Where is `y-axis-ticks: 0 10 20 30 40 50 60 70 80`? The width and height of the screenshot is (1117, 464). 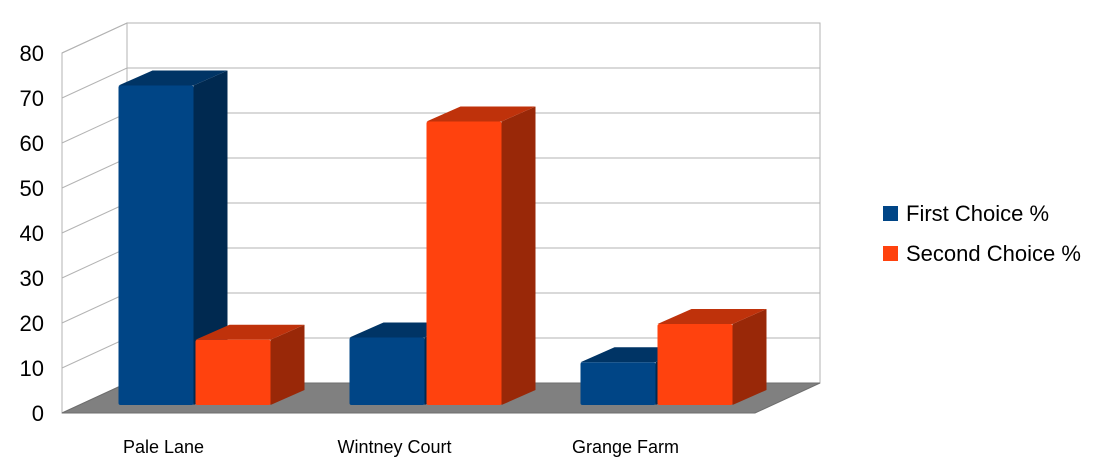
y-axis-ticks: 0 10 20 30 40 50 60 70 80 is located at coordinates (32, 233).